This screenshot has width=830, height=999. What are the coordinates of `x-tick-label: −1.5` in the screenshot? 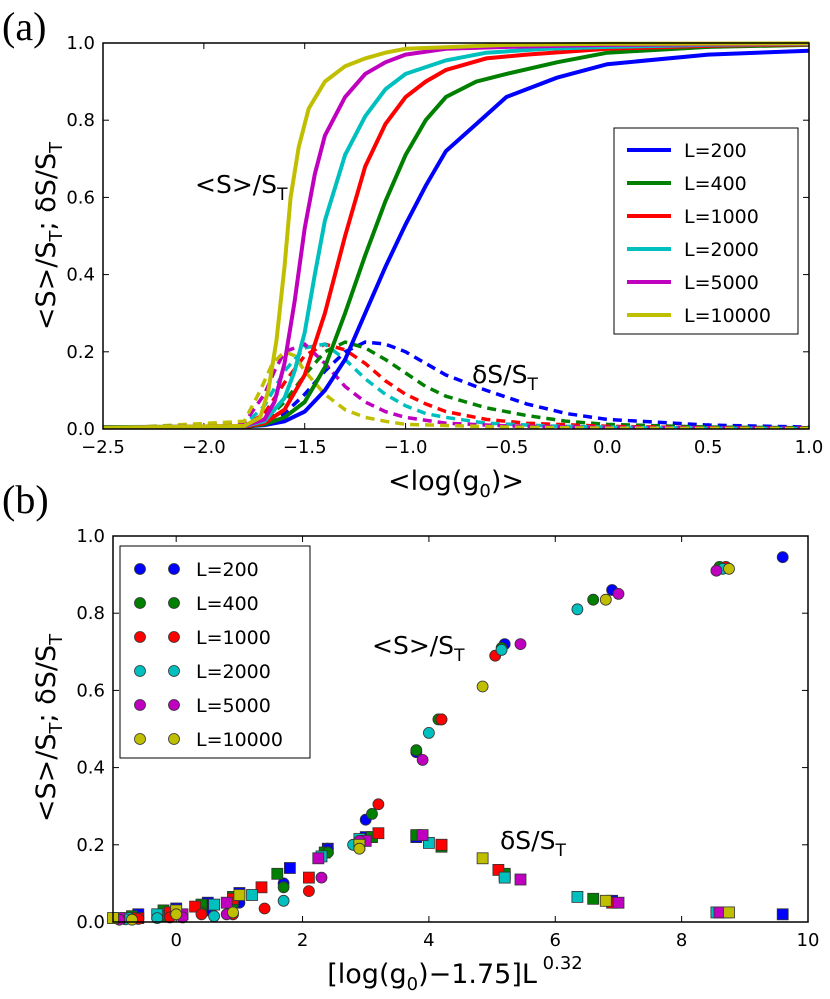 It's located at (305, 447).